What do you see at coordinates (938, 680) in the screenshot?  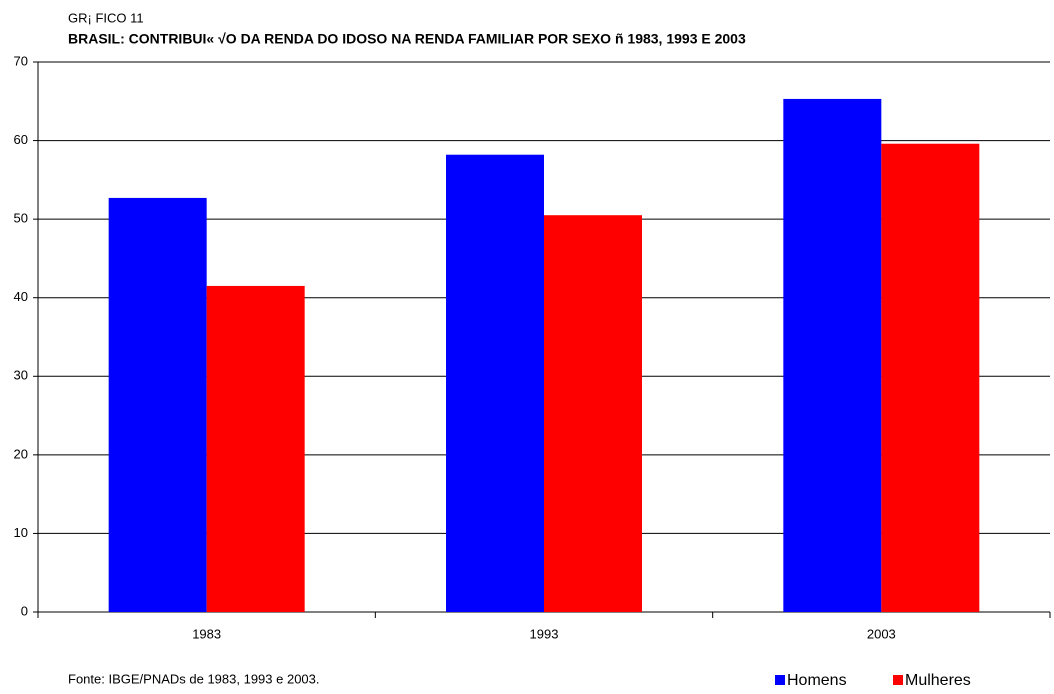 I see `legend-label: Mulheres` at bounding box center [938, 680].